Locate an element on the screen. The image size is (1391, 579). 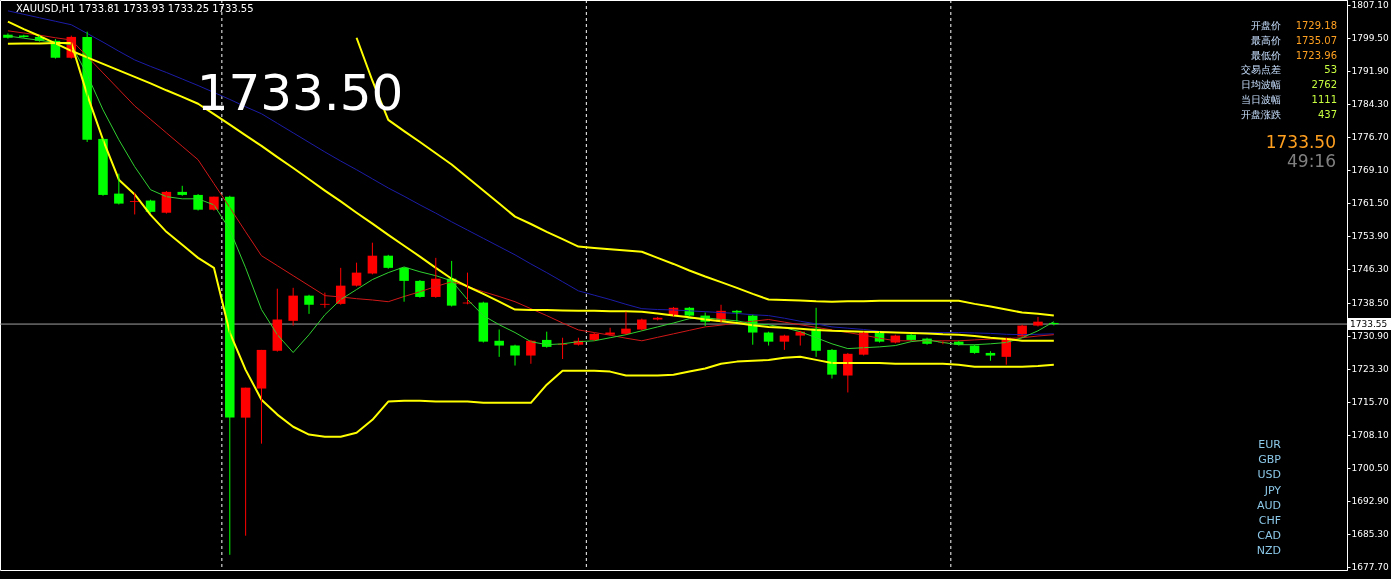
annotation: 开盘涨跌 is located at coordinates (1261, 114).